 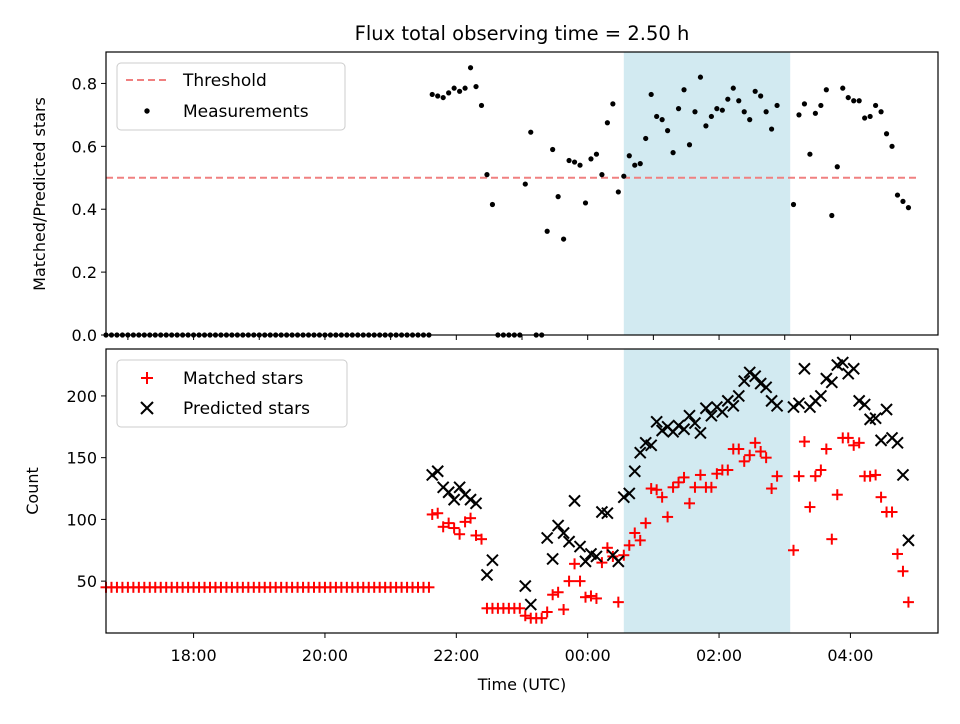 What do you see at coordinates (489, 337) in the screenshot?
I see `top-x-ticks` at bounding box center [489, 337].